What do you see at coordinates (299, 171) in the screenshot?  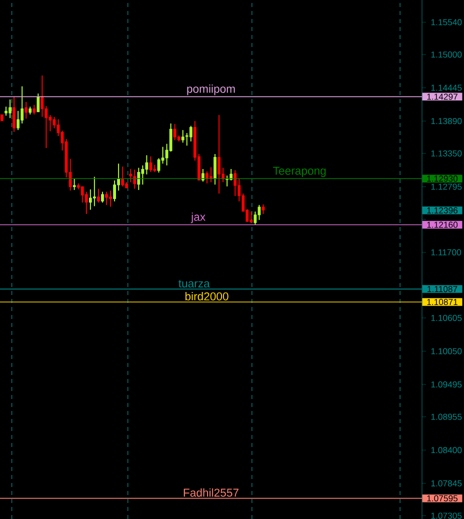 I see `ref-line-label: Teerapong` at bounding box center [299, 171].